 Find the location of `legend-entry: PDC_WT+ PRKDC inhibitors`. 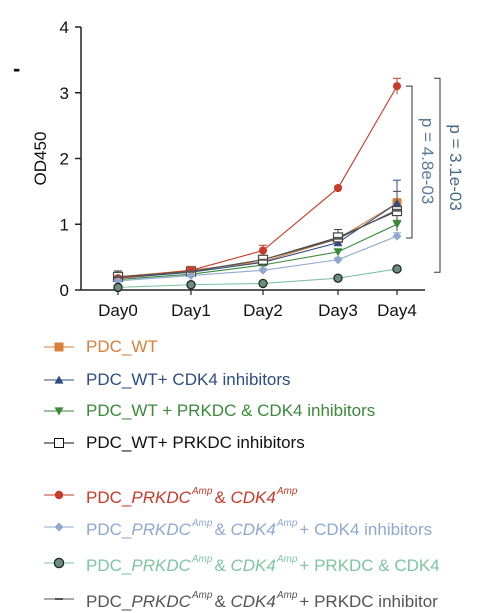

legend-entry: PDC_WT+ PRKDC inhibitors is located at coordinates (173, 443).